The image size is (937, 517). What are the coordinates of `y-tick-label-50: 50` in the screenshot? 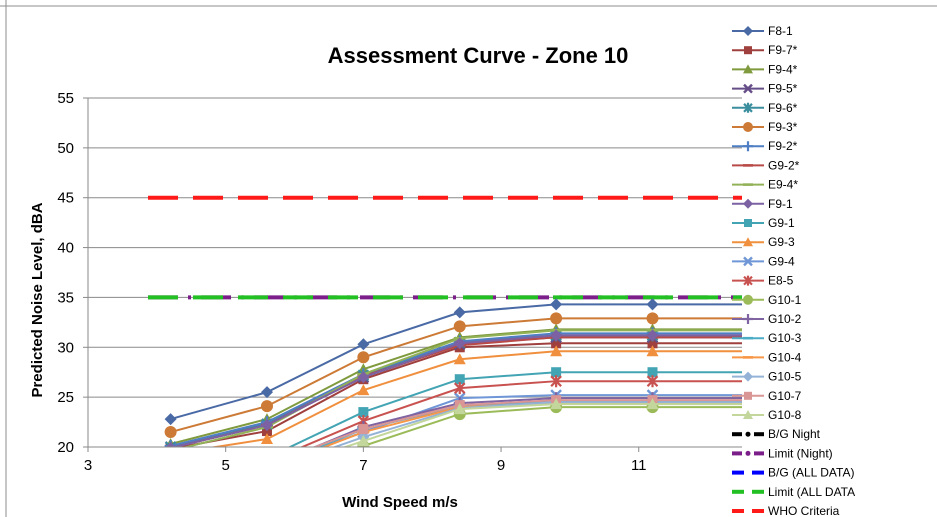 It's located at (65, 148).